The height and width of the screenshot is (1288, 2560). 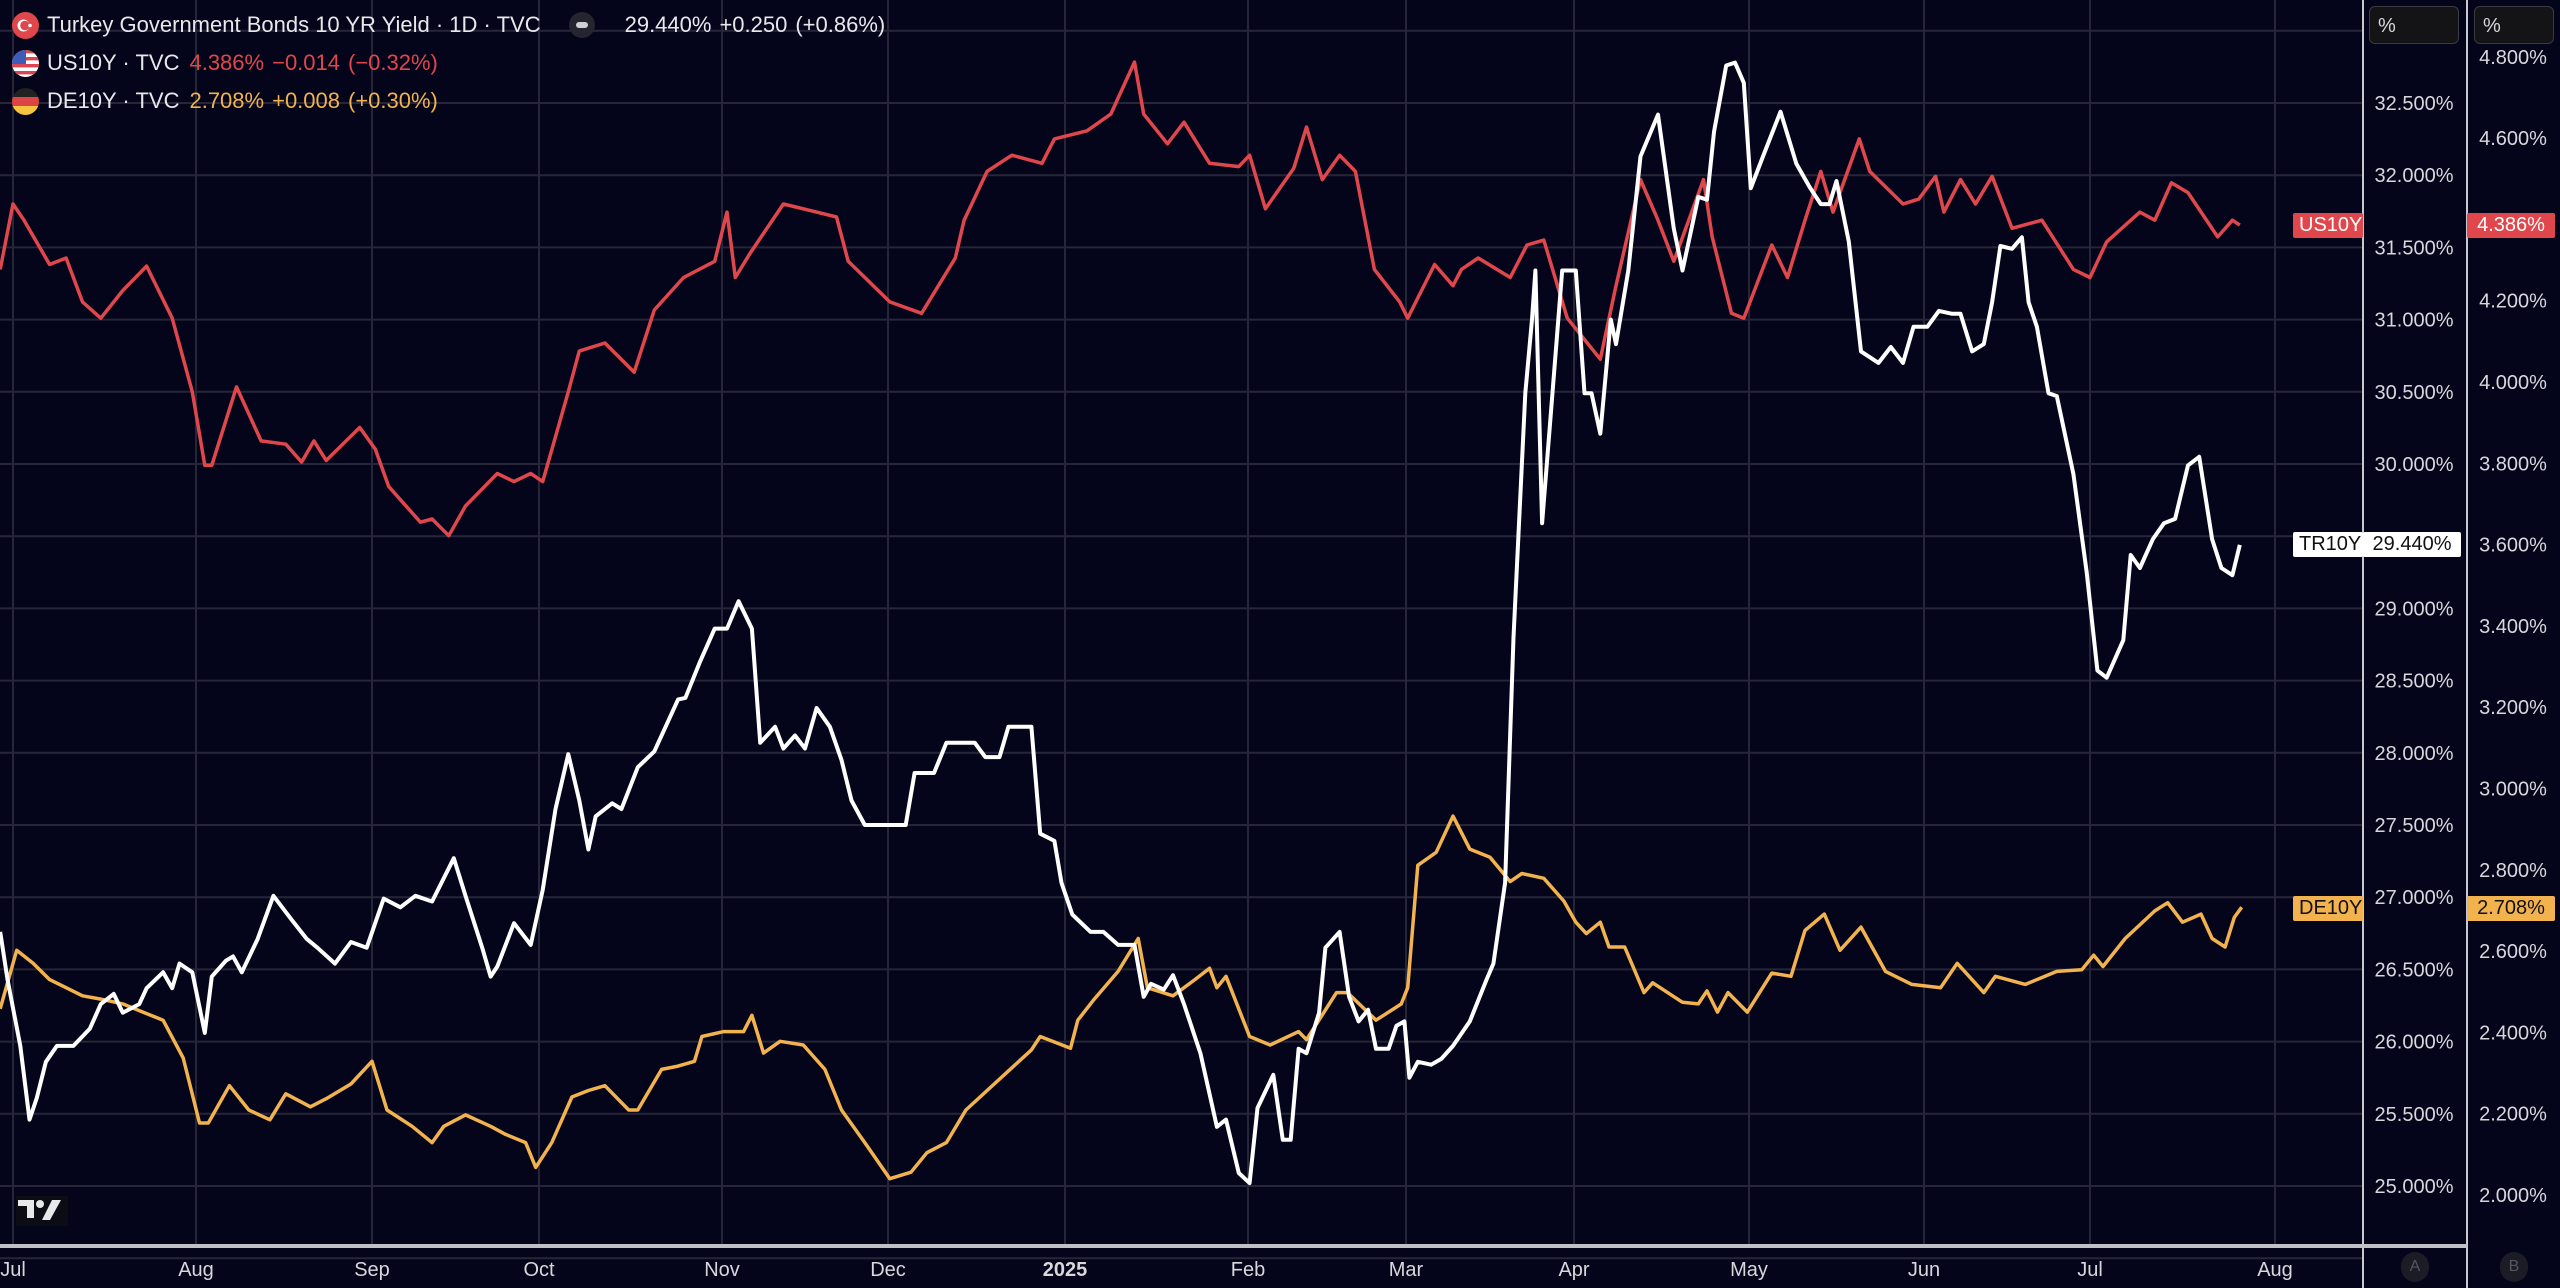 I want to click on legend-value: 4.386%, so click(x=227, y=62).